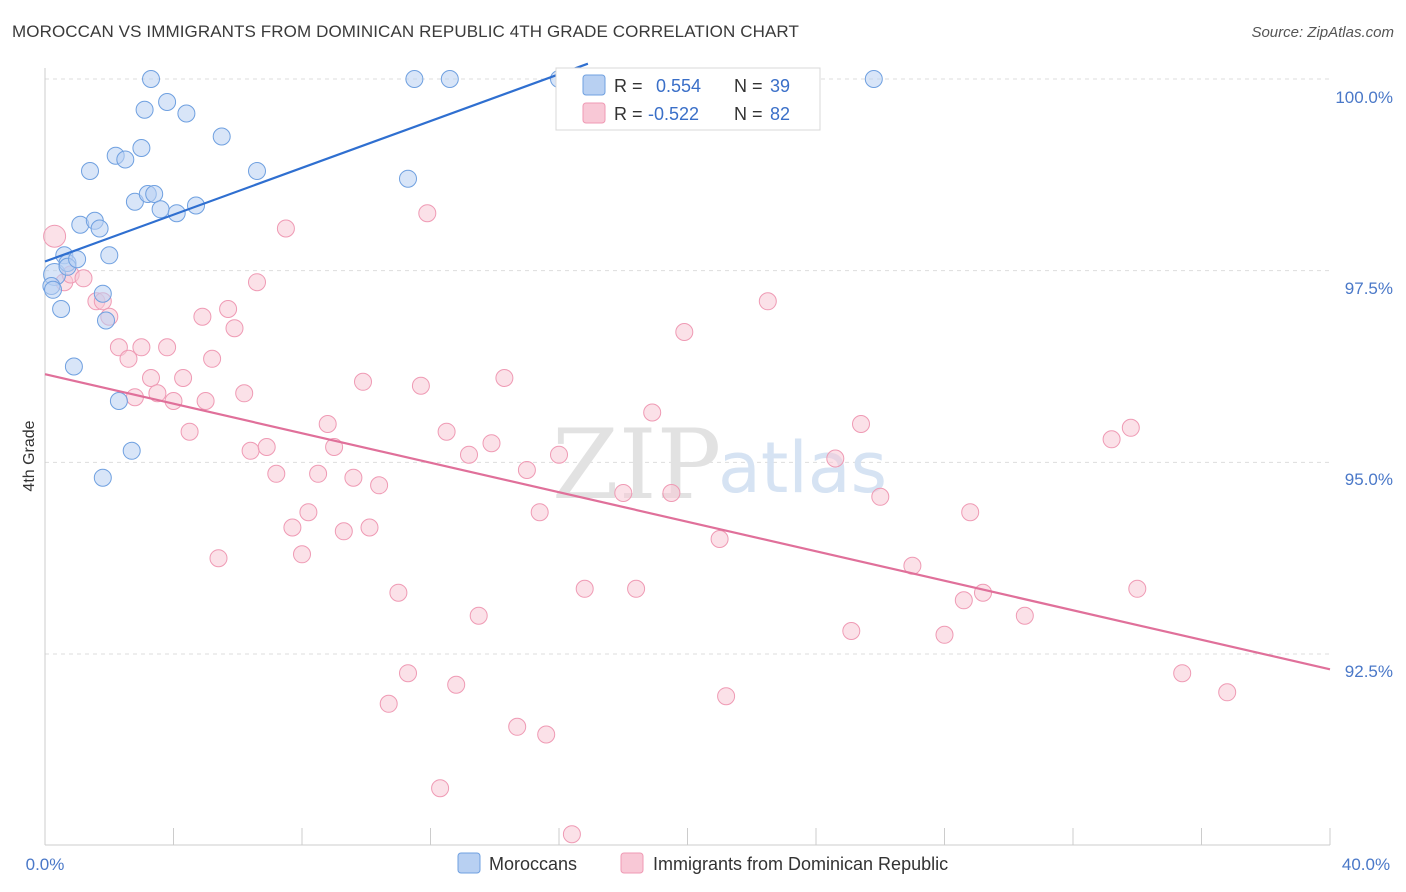 This screenshot has width=1406, height=892. I want to click on stats-r-value-moroccans: 0.554, so click(678, 86).